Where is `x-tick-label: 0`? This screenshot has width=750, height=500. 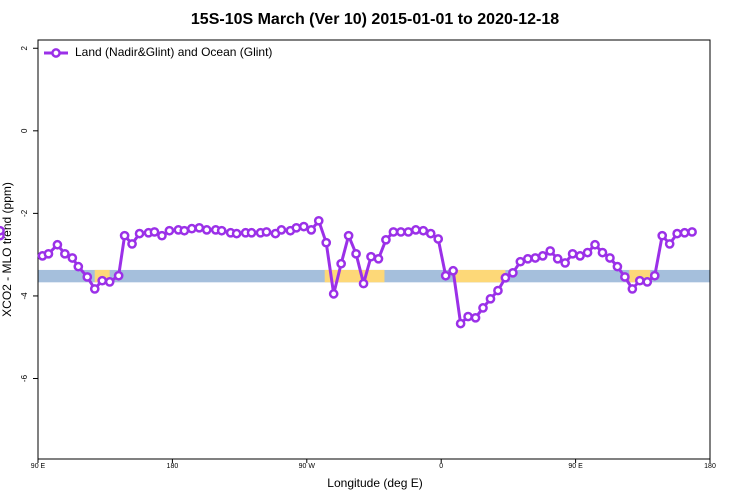 x-tick-label: 0 is located at coordinates (441, 466).